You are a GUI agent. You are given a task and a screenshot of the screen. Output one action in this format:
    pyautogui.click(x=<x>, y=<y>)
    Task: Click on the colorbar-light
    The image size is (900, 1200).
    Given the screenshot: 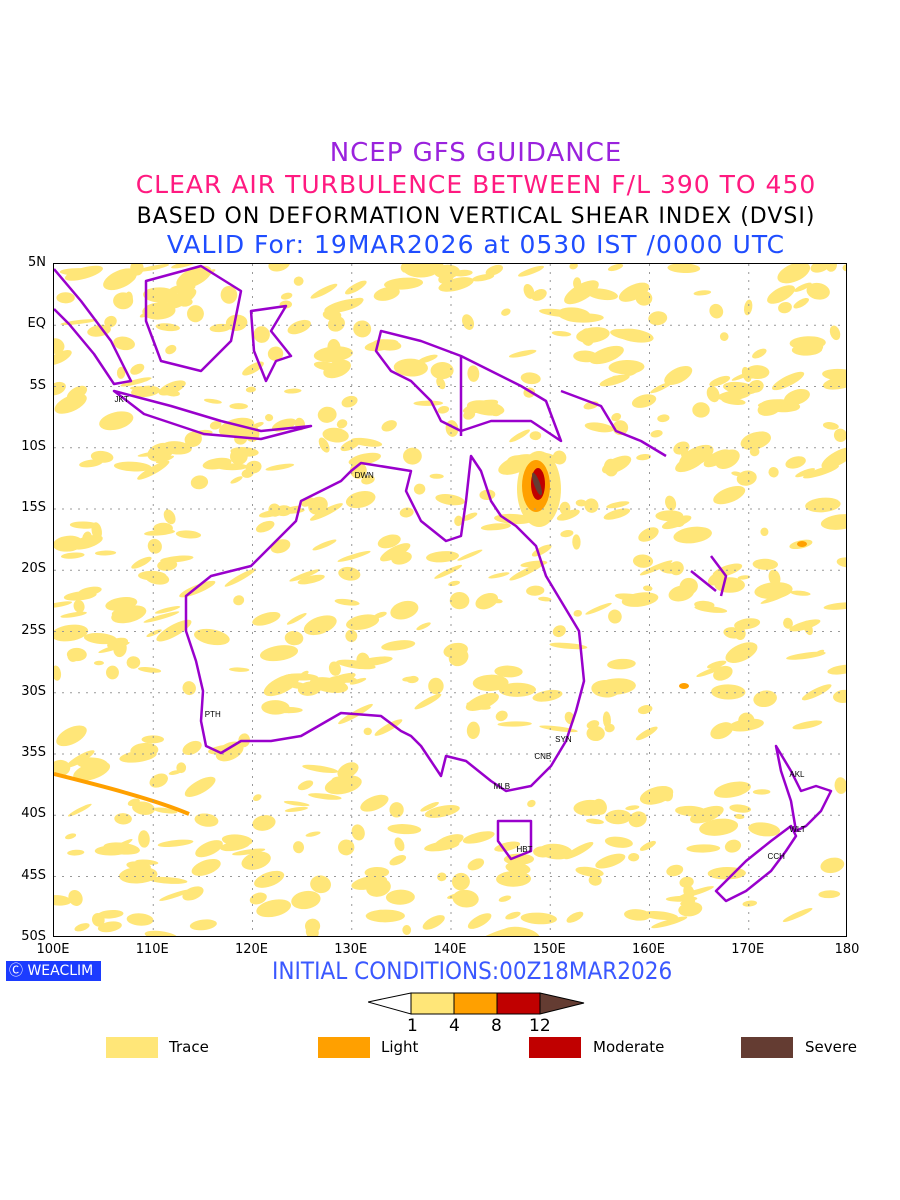 What is the action you would take?
    pyautogui.click(x=475, y=1003)
    